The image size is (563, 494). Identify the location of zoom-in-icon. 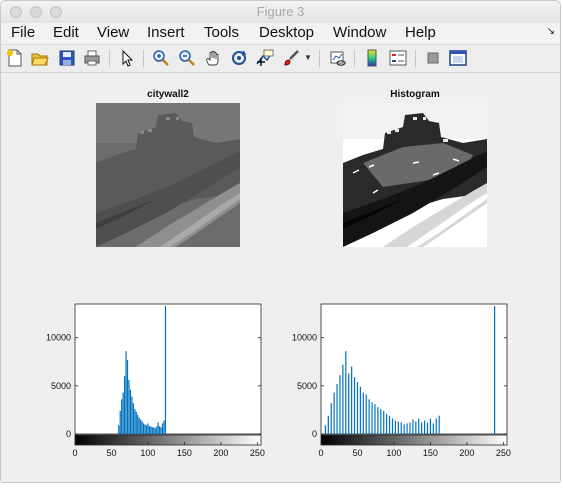
(161, 58).